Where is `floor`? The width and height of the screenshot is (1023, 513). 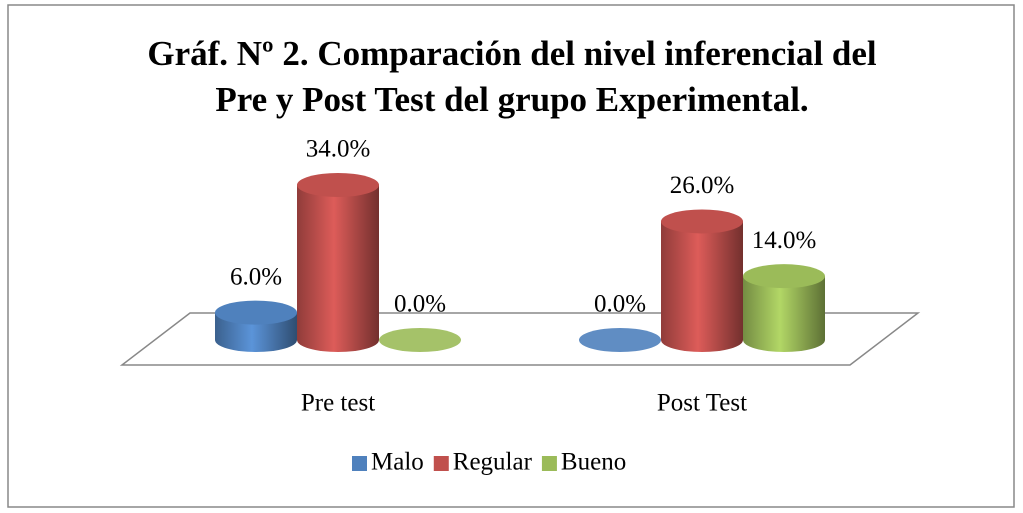
floor is located at coordinates (520, 339).